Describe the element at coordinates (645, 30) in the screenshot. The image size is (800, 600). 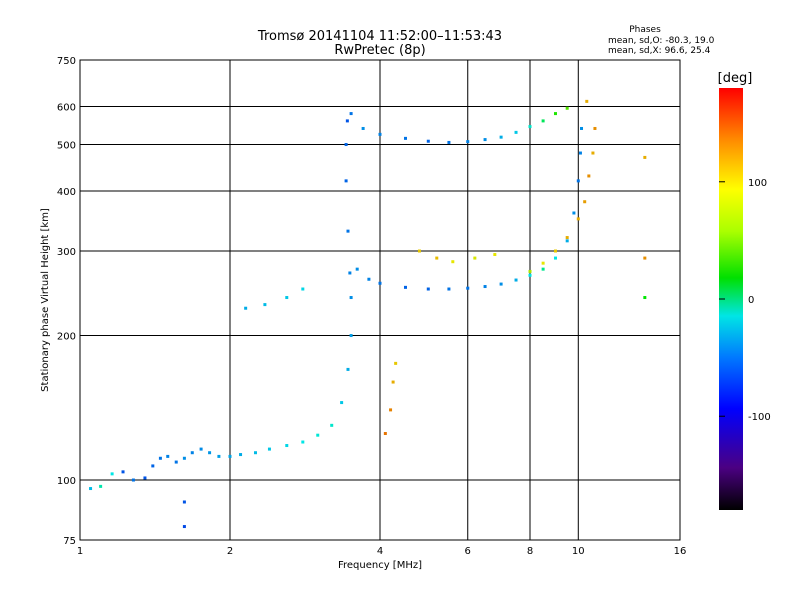
I see `phases-header: Phases` at that location.